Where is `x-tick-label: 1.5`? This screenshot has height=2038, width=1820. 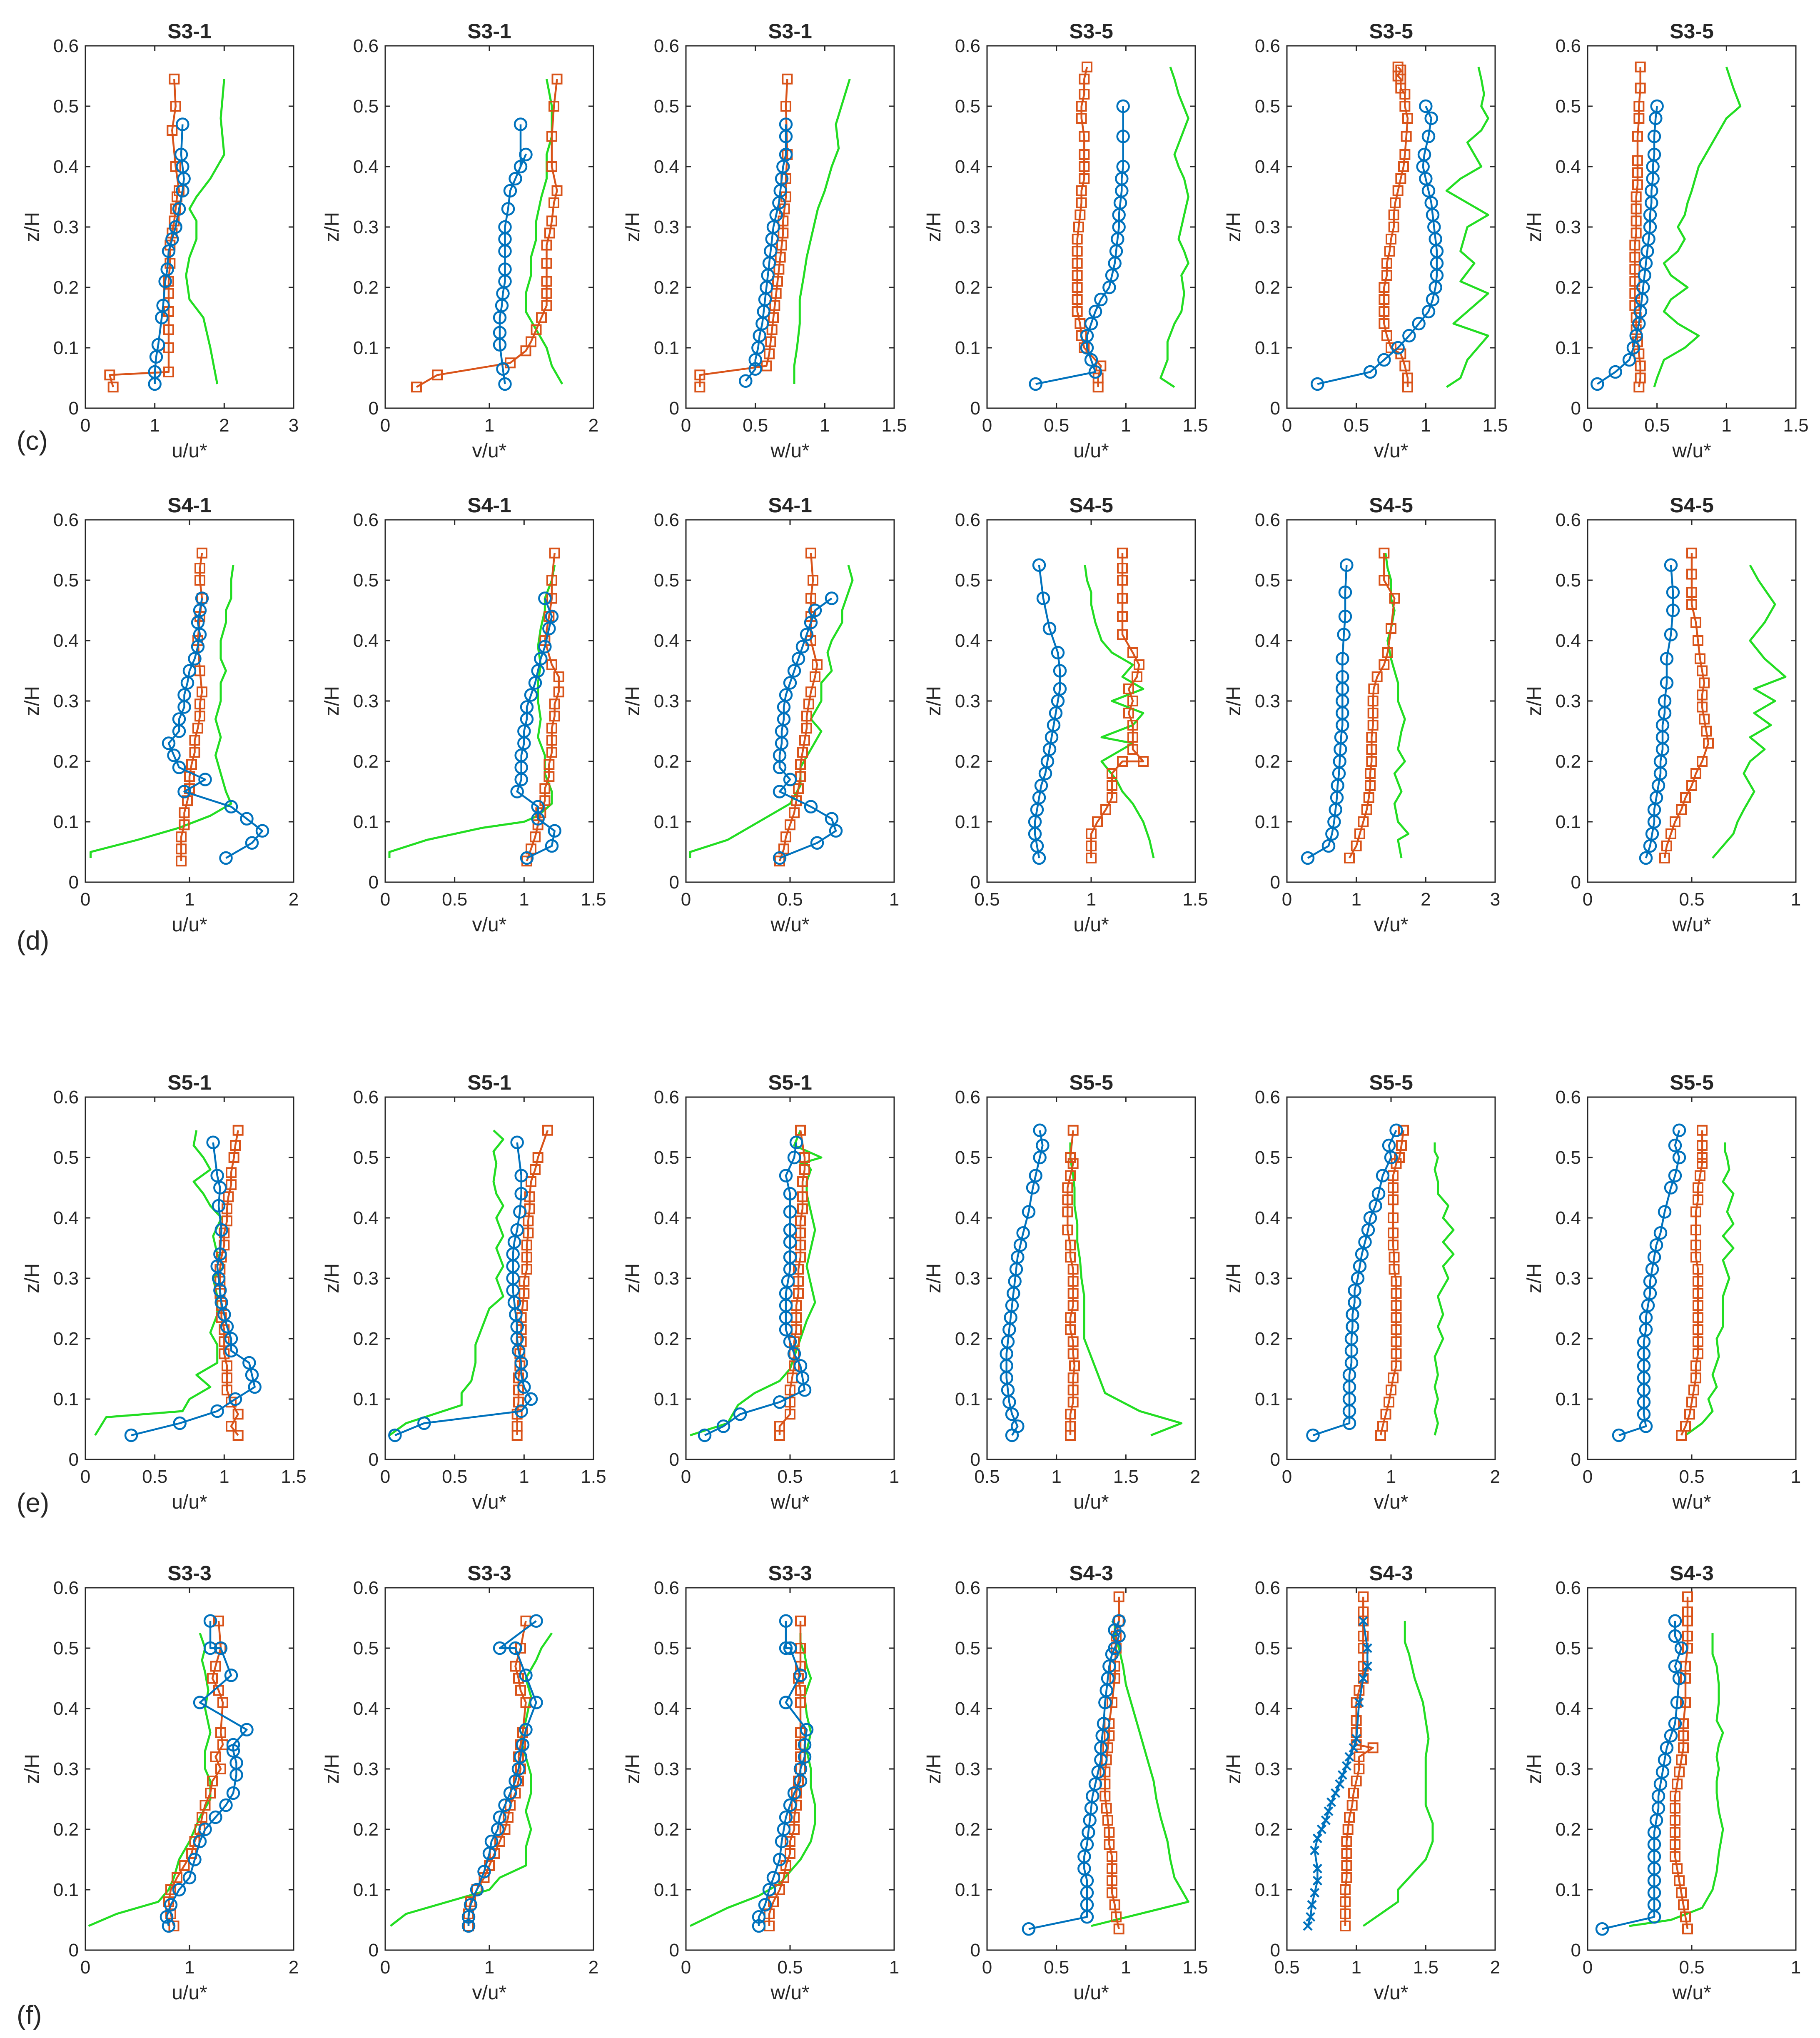
x-tick-label: 1.5 is located at coordinates (593, 900).